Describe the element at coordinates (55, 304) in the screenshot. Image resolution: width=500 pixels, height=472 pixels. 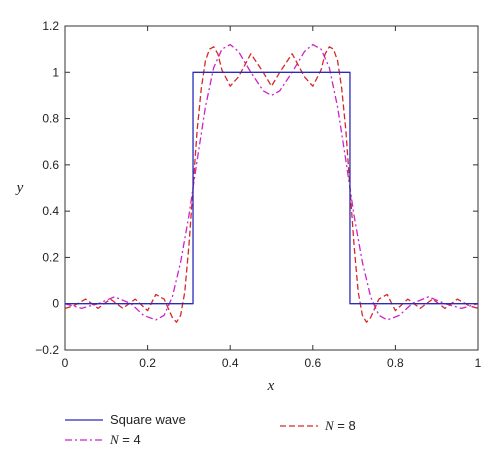
I see `y-tick-label: 0` at that location.